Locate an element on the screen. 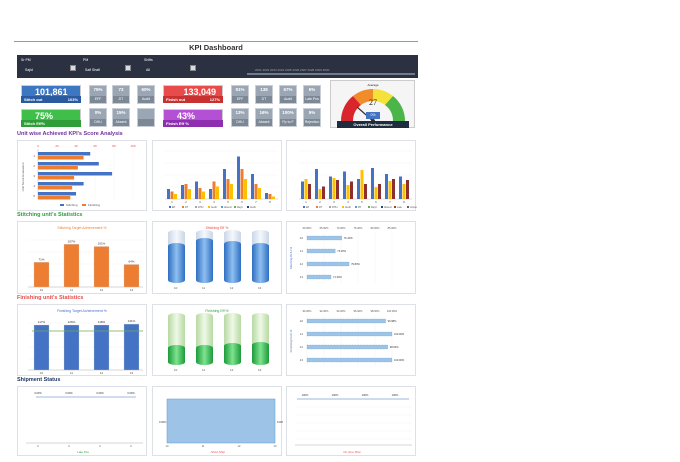 The height and width of the screenshot is (462, 680). filter-sr-pm-button is located at coordinates (73, 68).